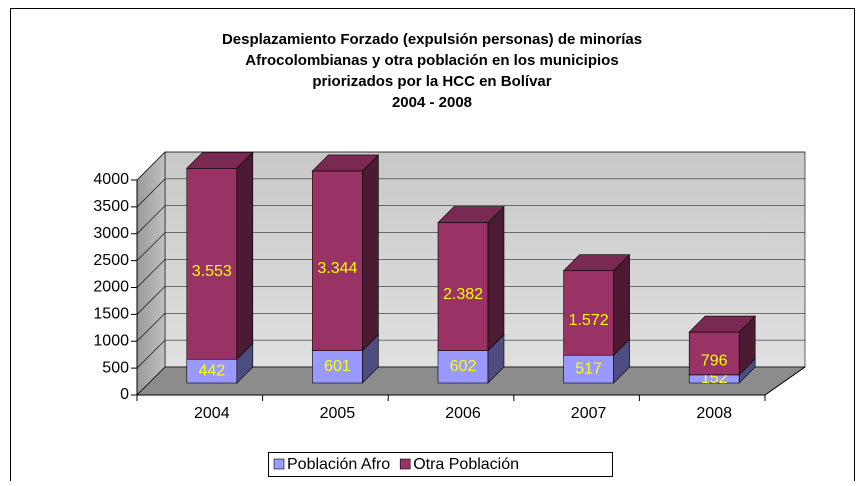 This screenshot has height=486, width=863. What do you see at coordinates (589, 413) in the screenshot?
I see `x-tick-label: 2007` at bounding box center [589, 413].